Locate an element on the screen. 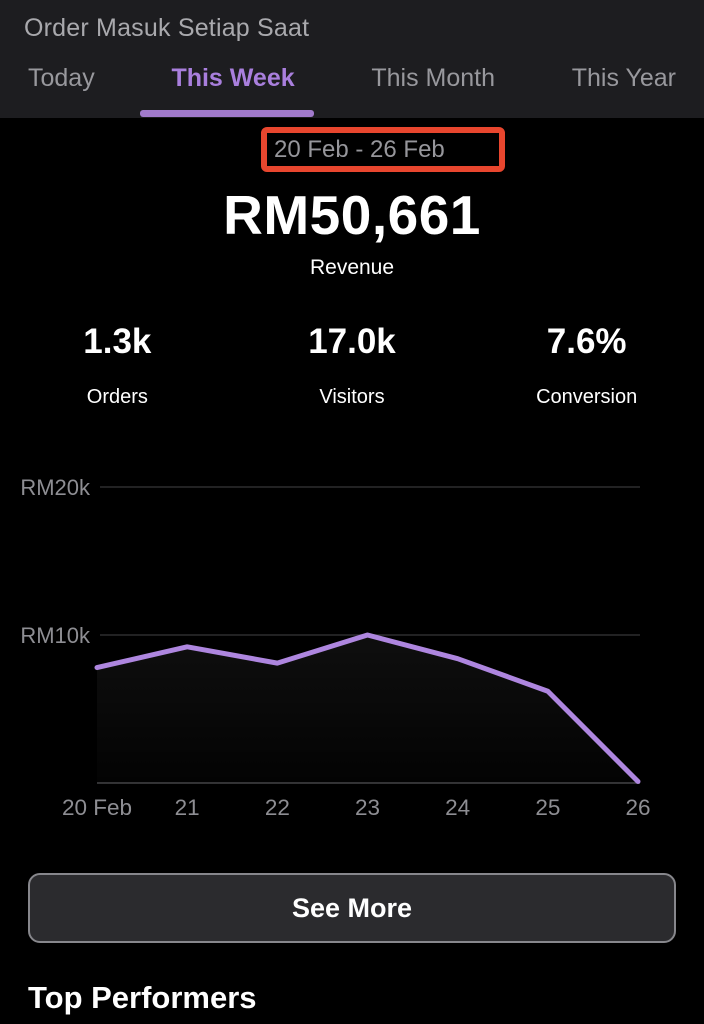 This screenshot has height=1024, width=704. revenue-label: Revenue is located at coordinates (352, 267).